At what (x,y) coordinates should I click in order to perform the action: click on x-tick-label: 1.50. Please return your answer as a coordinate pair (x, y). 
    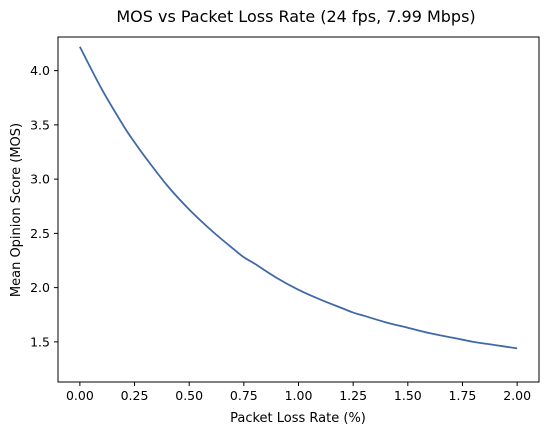
    Looking at the image, I should click on (408, 395).